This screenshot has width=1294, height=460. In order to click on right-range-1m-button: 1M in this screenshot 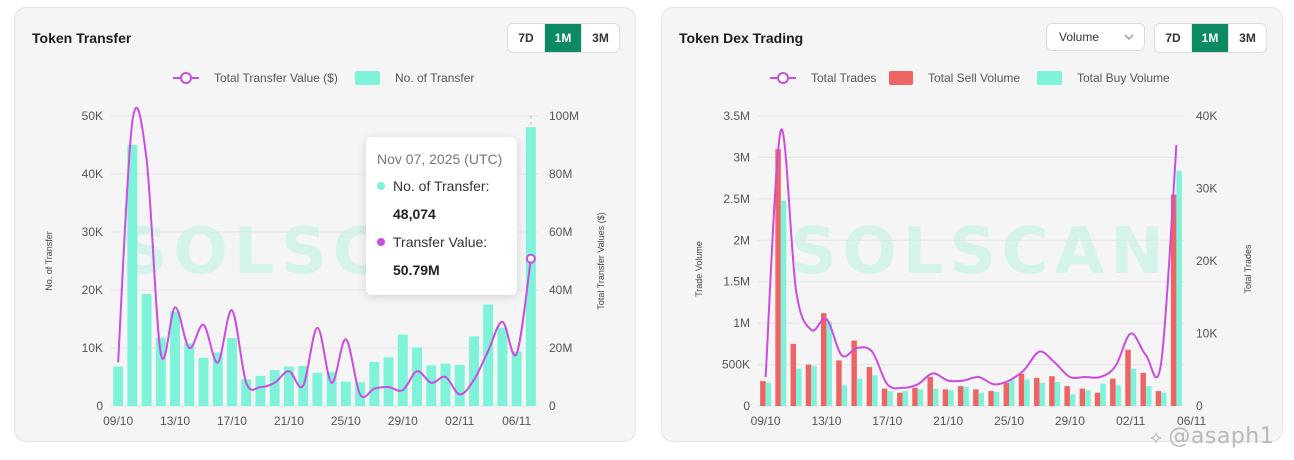, I will do `click(1210, 38)`.